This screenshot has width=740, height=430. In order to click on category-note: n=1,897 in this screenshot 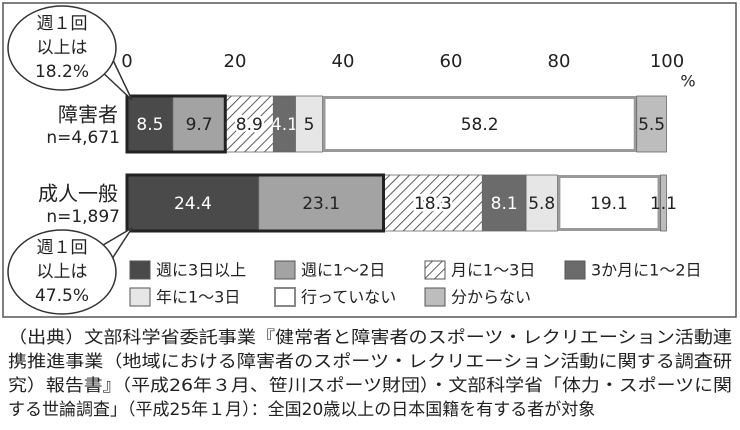, I will do `click(83, 217)`.